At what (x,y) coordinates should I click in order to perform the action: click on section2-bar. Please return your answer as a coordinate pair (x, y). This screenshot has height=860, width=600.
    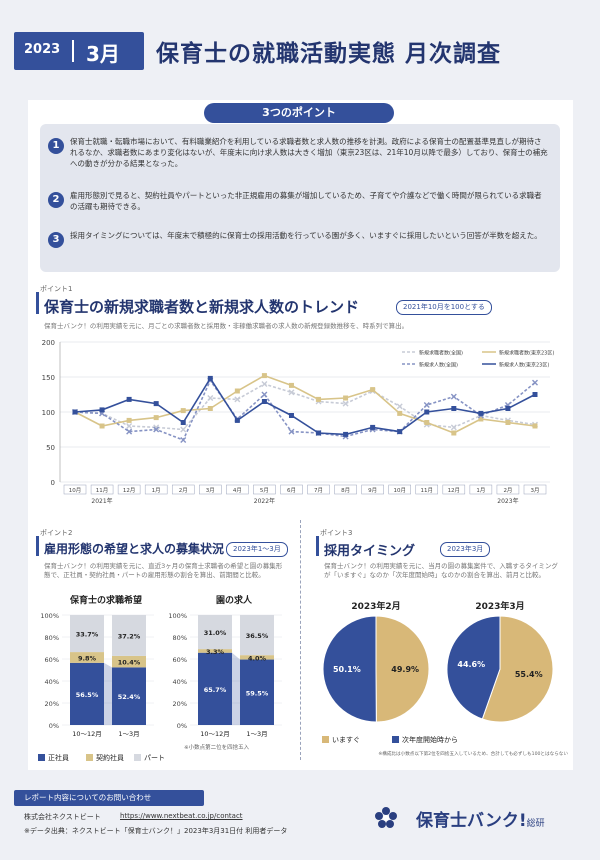
    Looking at the image, I should click on (37, 546).